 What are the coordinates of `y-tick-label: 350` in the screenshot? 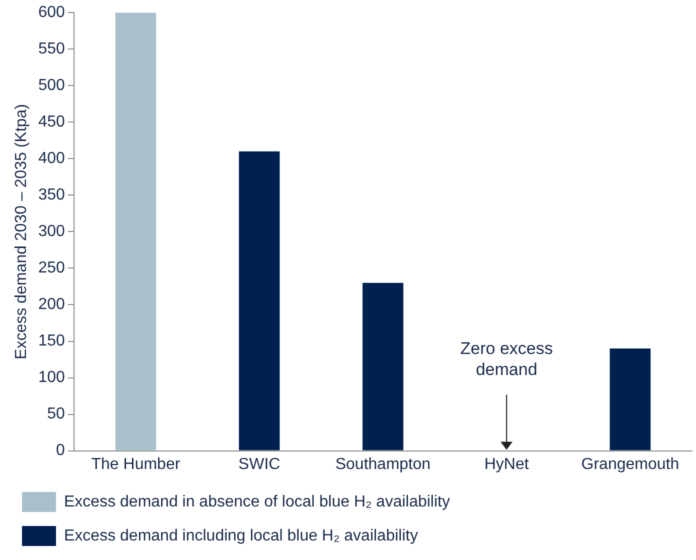 It's located at (51, 195).